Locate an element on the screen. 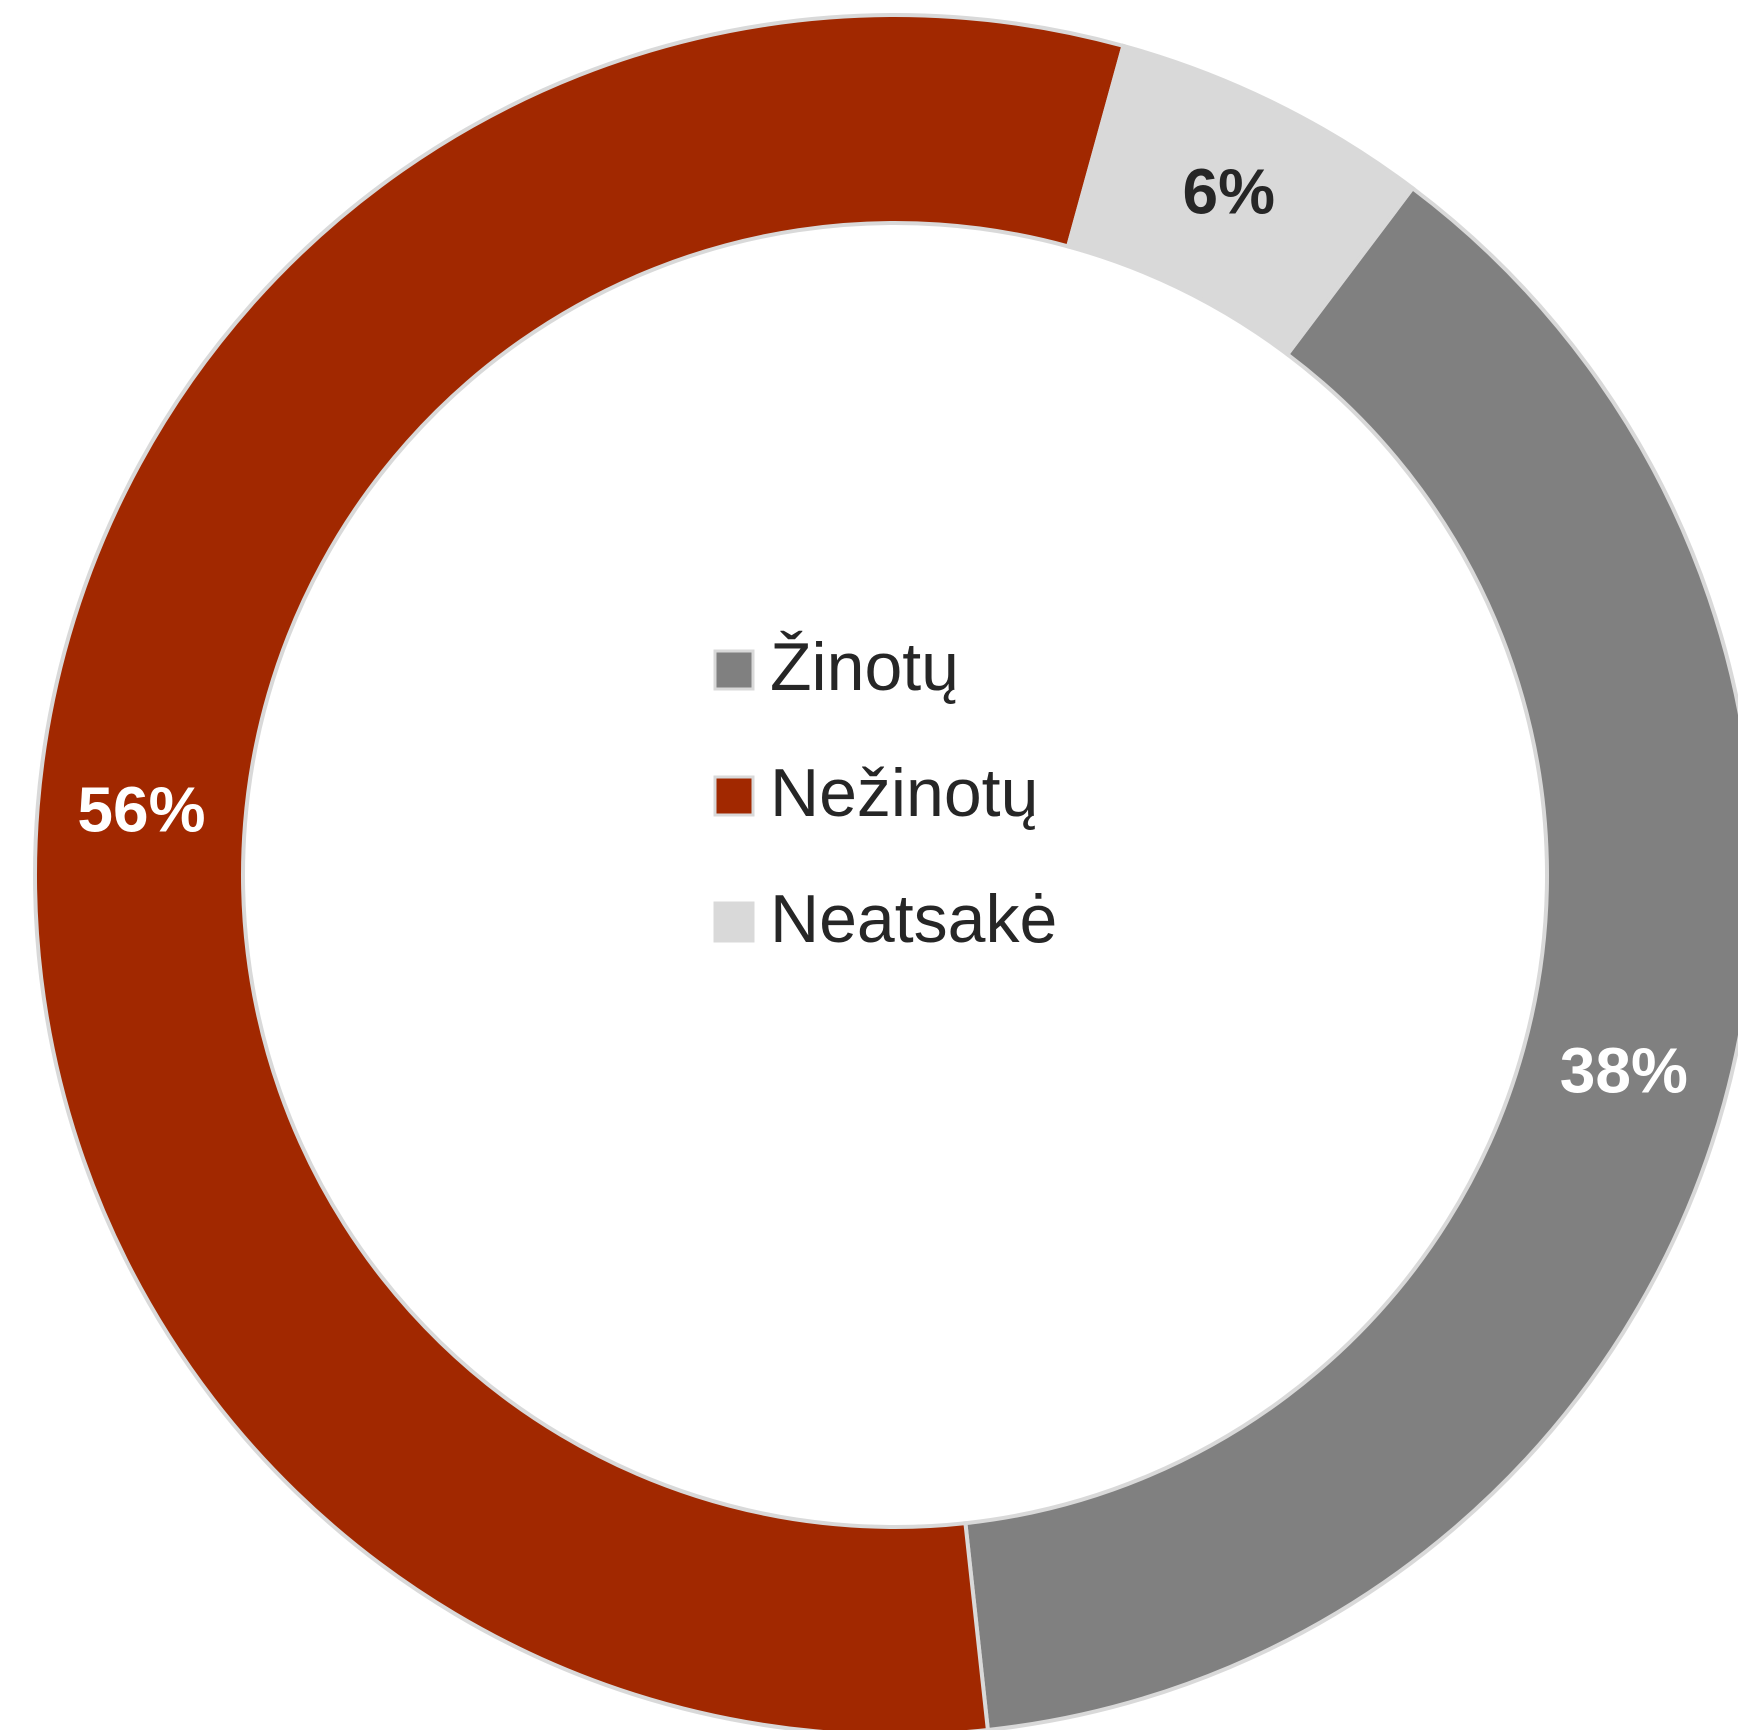 The image size is (1738, 1730). data-label: 6% is located at coordinates (1229, 192).